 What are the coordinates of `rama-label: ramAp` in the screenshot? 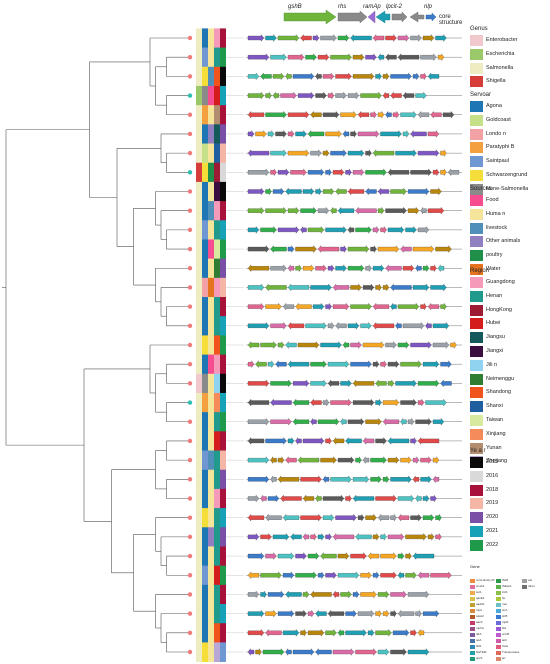 It's located at (372, 7).